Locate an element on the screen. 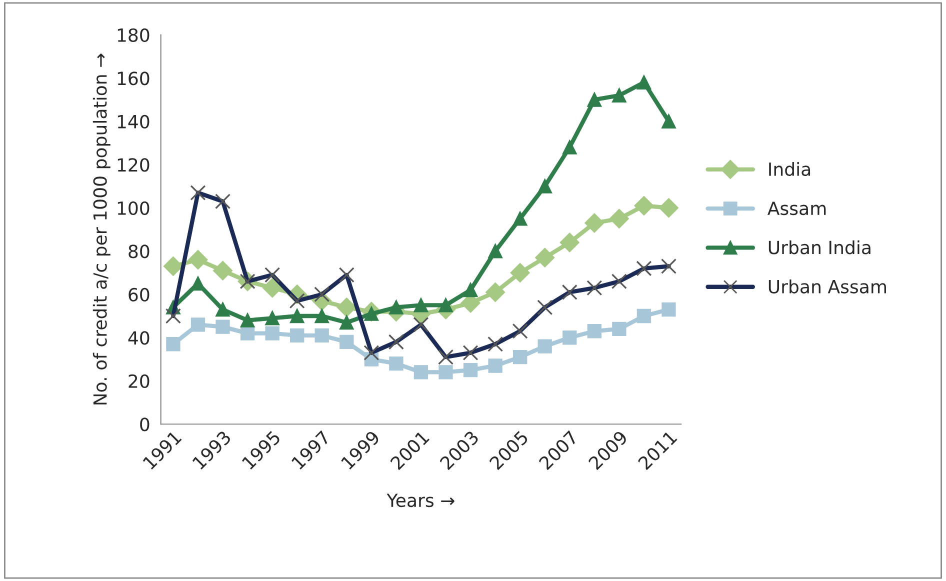 The image size is (946, 581). y-tick-label: 180 is located at coordinates (134, 35).